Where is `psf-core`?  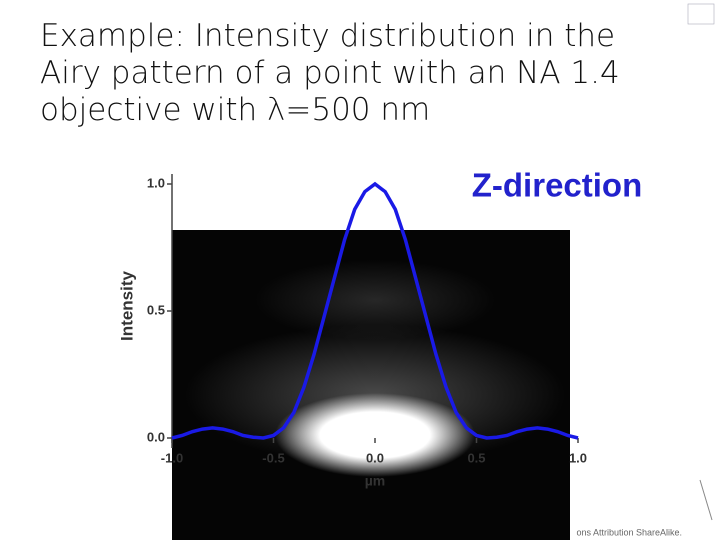
psf-core is located at coordinates (375, 435).